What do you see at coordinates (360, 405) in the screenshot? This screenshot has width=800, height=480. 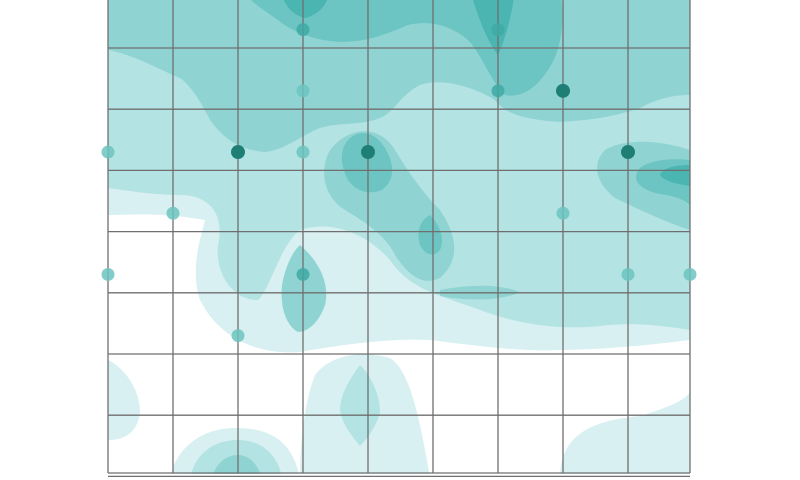 I see `contour-level-2-diamond` at bounding box center [360, 405].